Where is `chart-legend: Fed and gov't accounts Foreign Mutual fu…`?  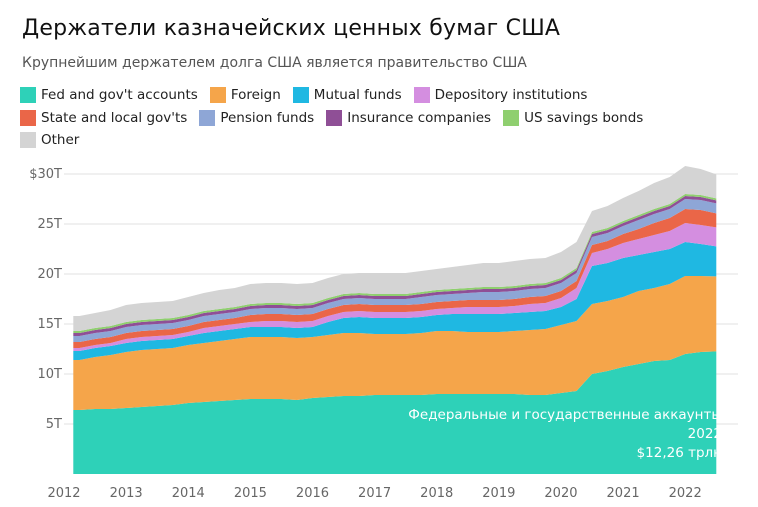
chart-legend: Fed and gov't accounts Foreign Mutual fu… is located at coordinates (380, 118).